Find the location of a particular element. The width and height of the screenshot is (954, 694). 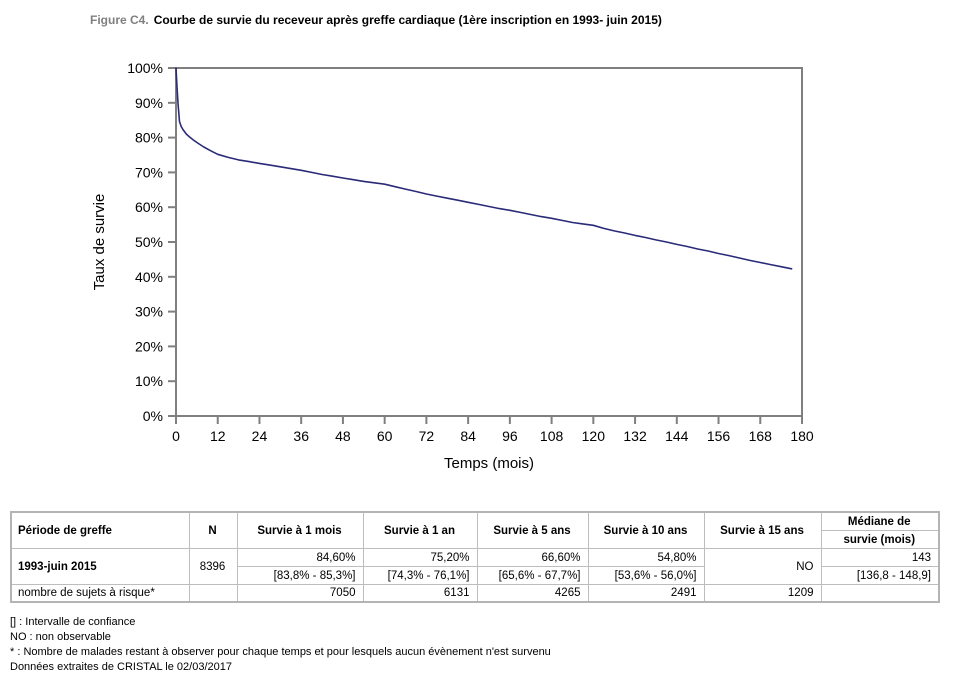

x-axis-tick-label: 84 is located at coordinates (468, 436).